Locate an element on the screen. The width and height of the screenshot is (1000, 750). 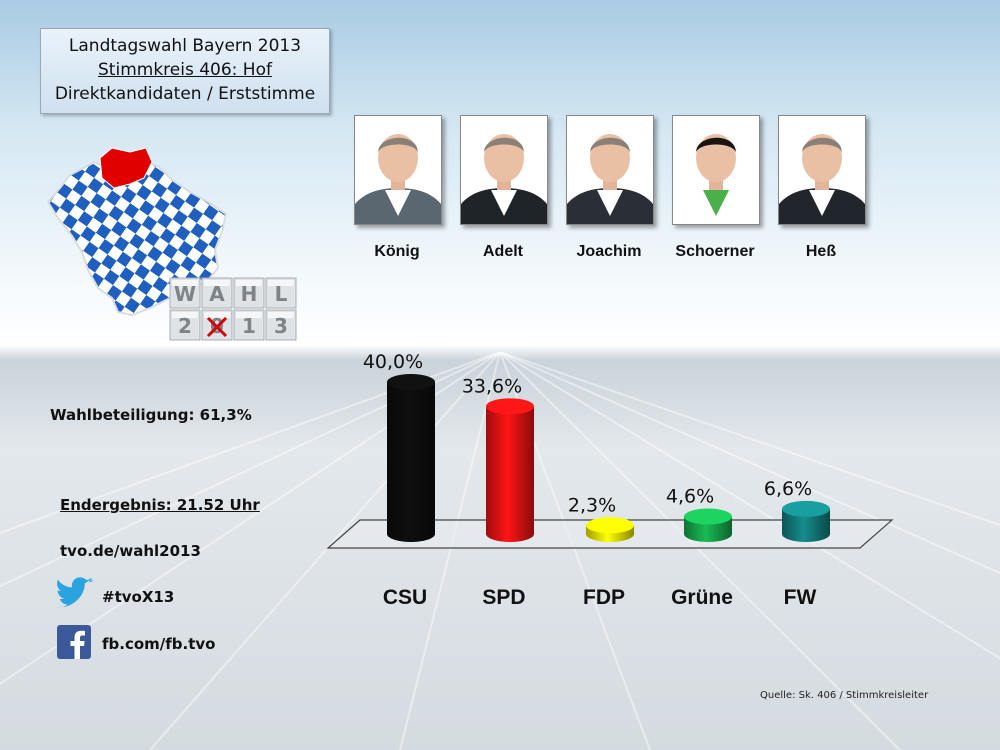
final-result-time: Endergebnis: 21.52 Uhr is located at coordinates (160, 505).